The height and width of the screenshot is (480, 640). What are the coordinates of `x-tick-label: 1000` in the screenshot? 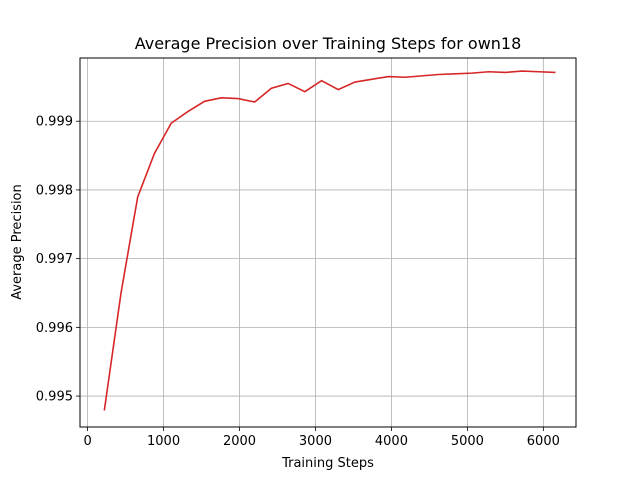 It's located at (163, 441).